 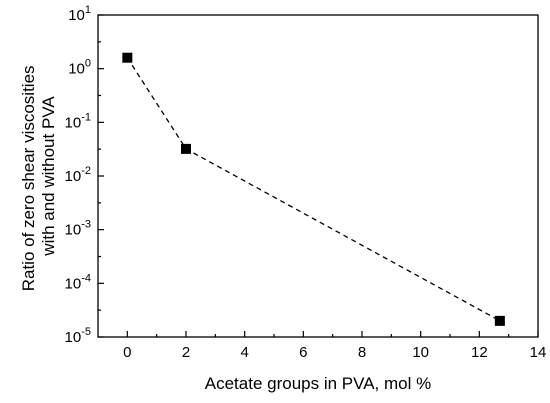 I want to click on x-axis-title: Acetate groups in PVA, mol %, so click(x=318, y=383).